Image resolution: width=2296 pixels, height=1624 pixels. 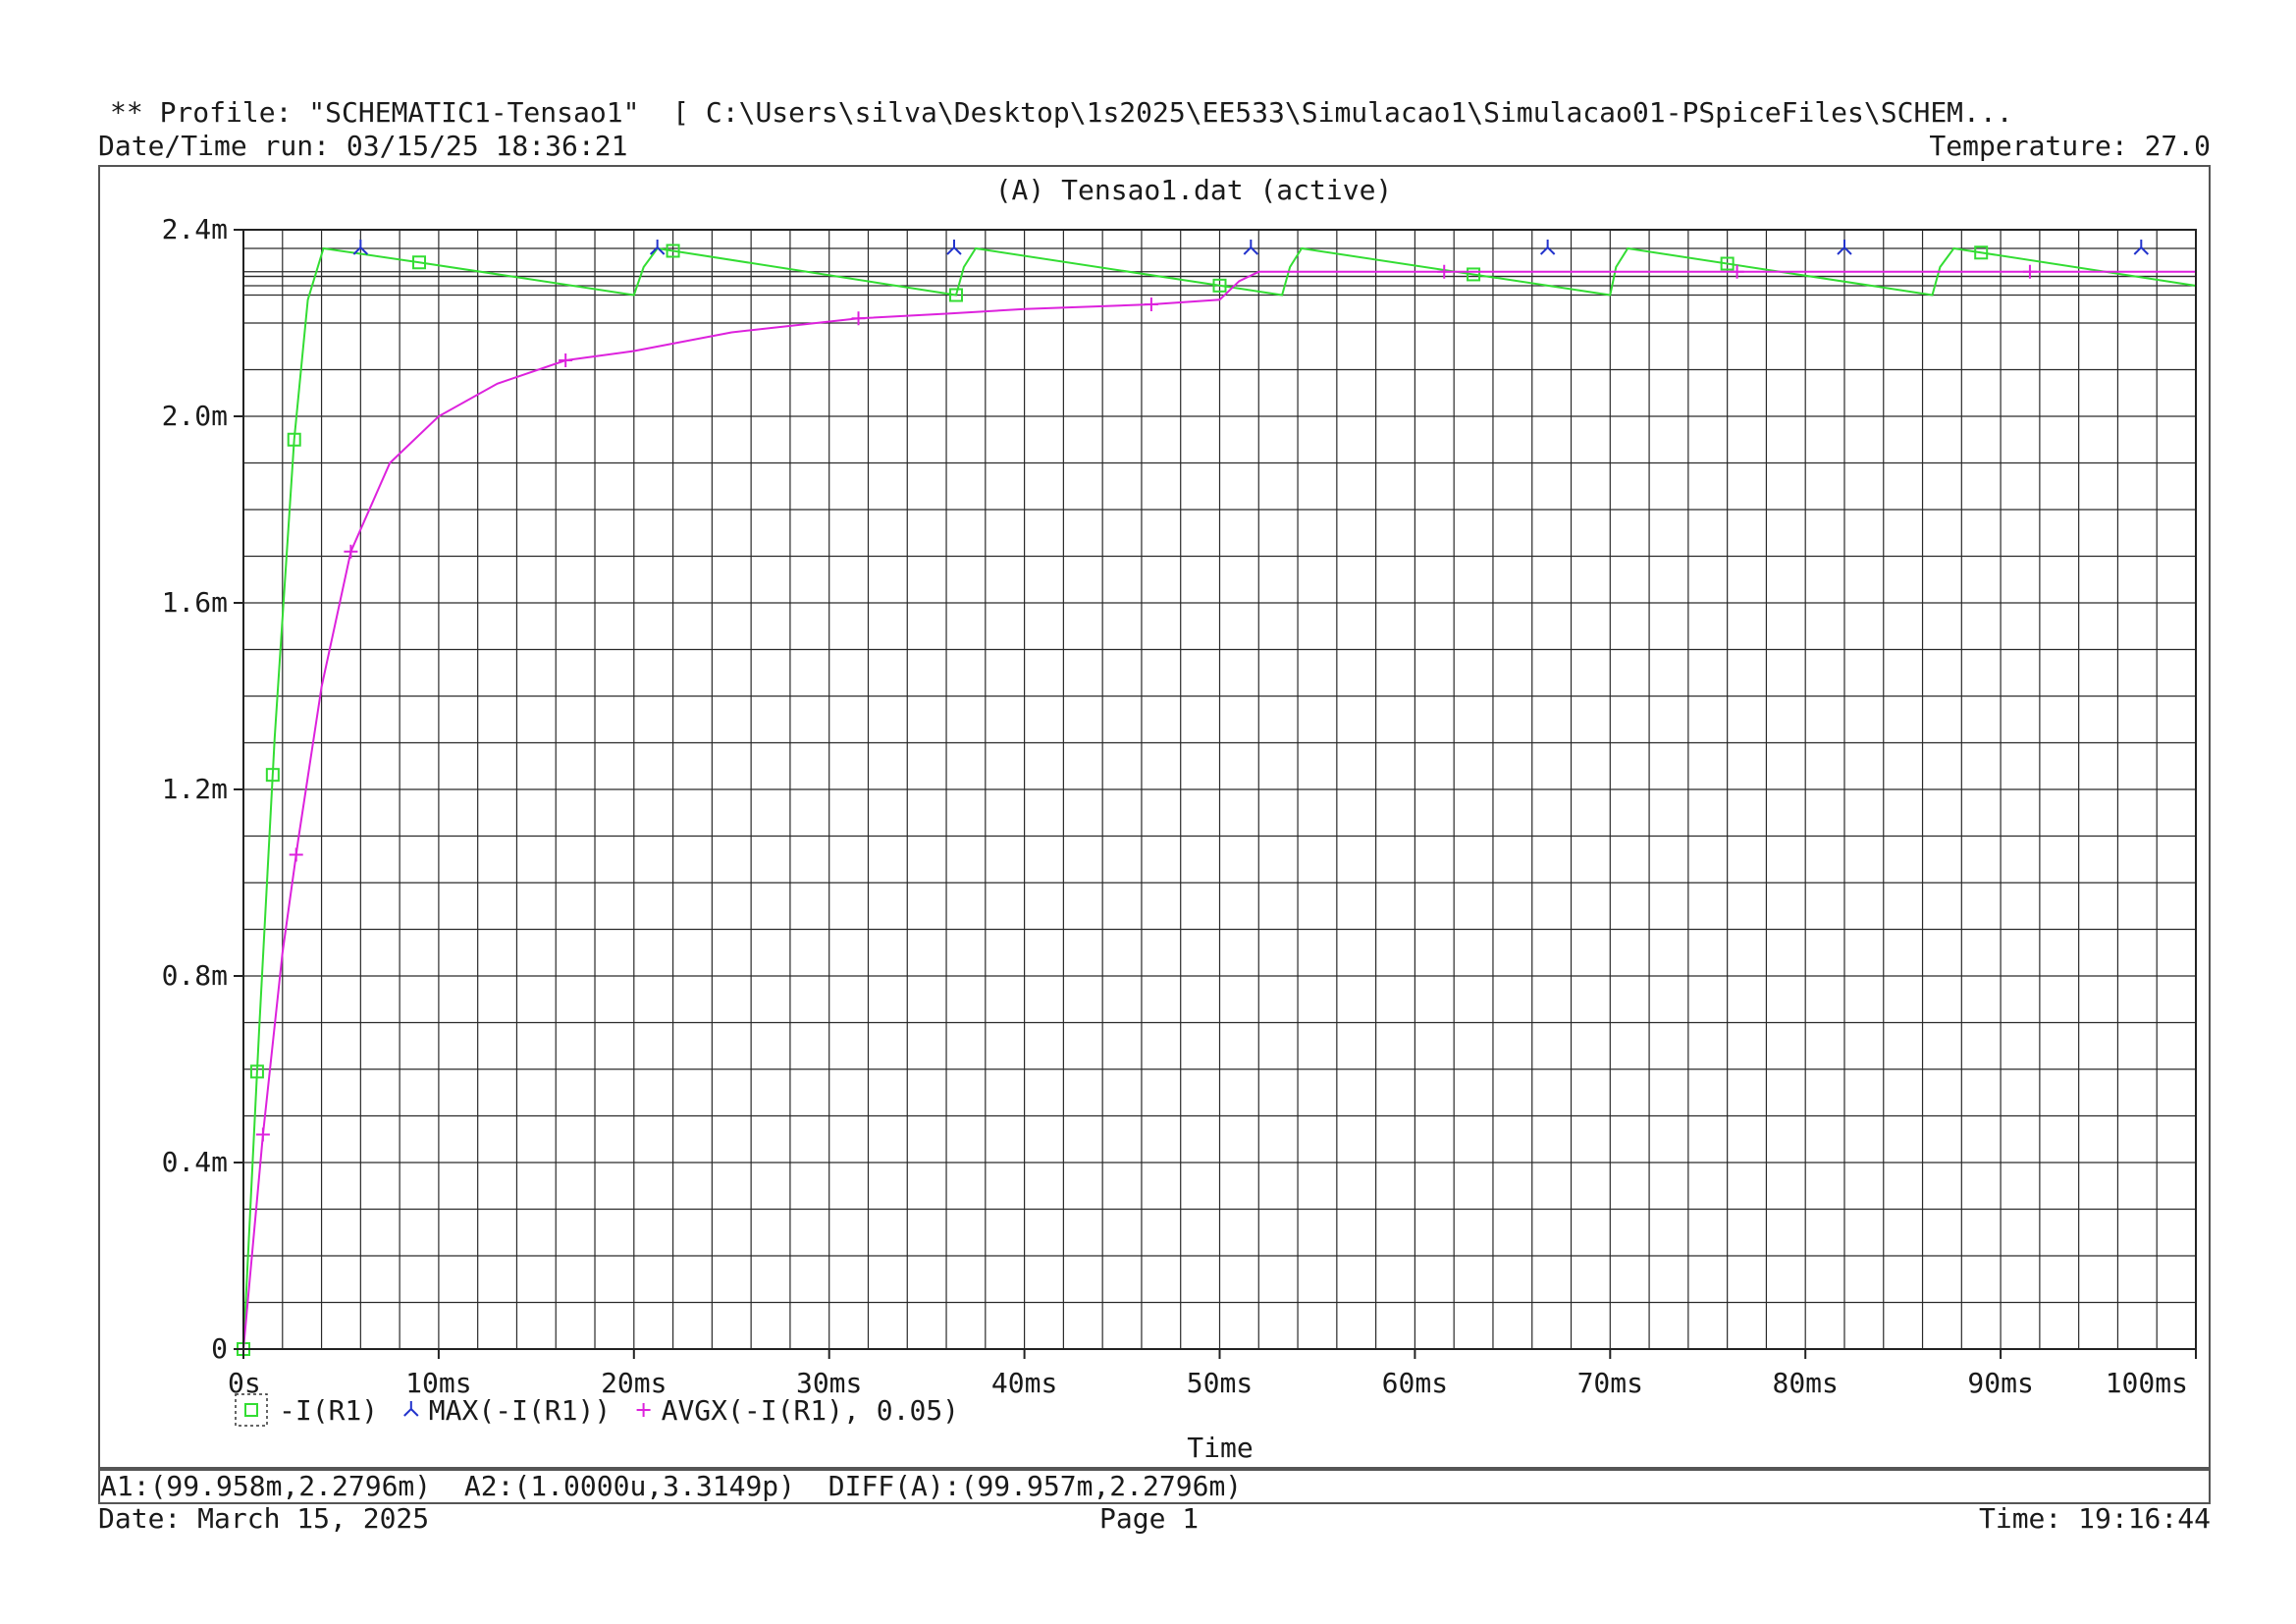 I want to click on y-tick-label: 0.4m, so click(x=195, y=1162).